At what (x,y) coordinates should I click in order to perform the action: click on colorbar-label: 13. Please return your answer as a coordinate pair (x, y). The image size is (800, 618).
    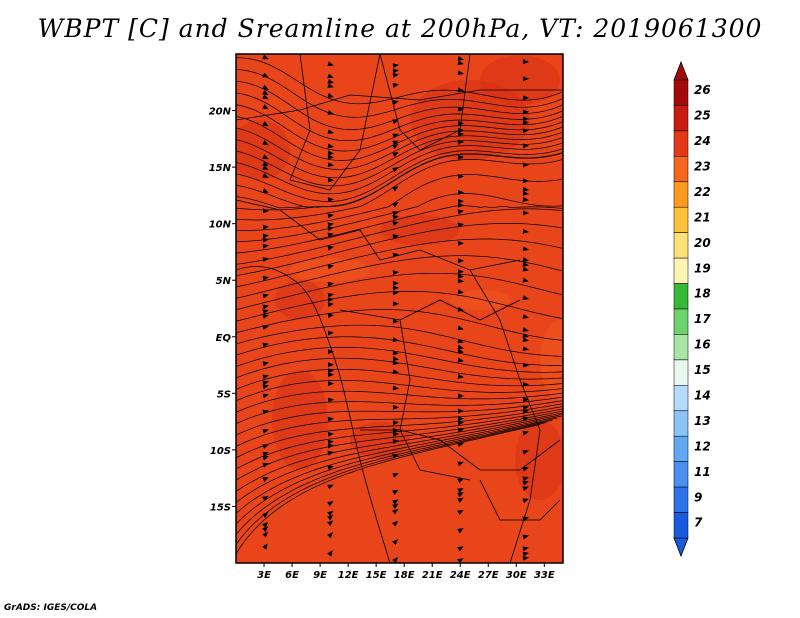
    Looking at the image, I should click on (702, 421).